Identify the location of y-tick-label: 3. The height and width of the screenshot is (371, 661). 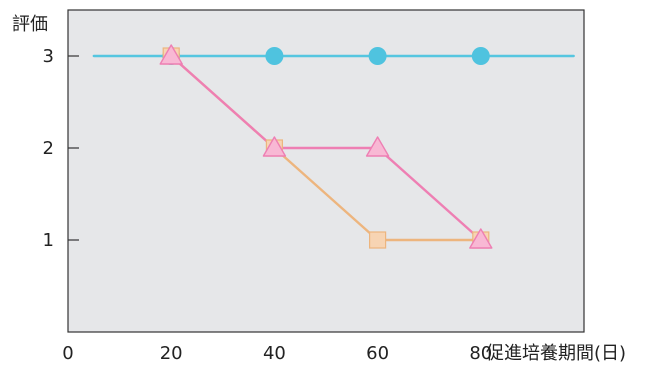
(48, 56).